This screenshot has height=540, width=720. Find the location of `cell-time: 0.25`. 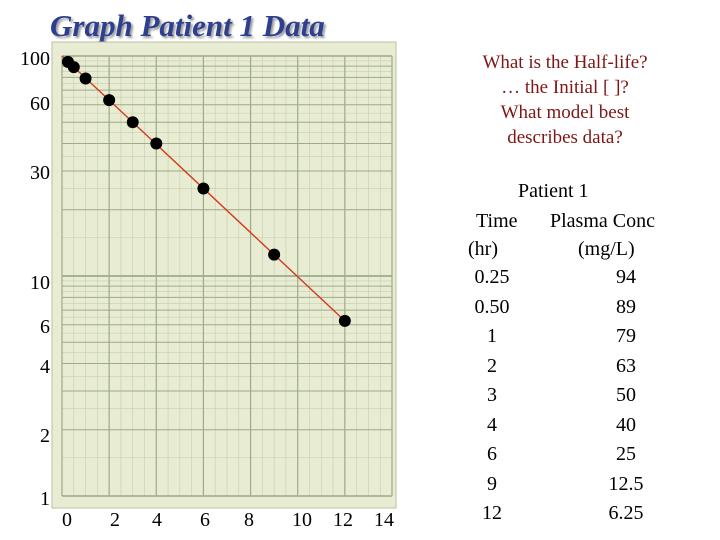

cell-time: 0.25 is located at coordinates (492, 277).